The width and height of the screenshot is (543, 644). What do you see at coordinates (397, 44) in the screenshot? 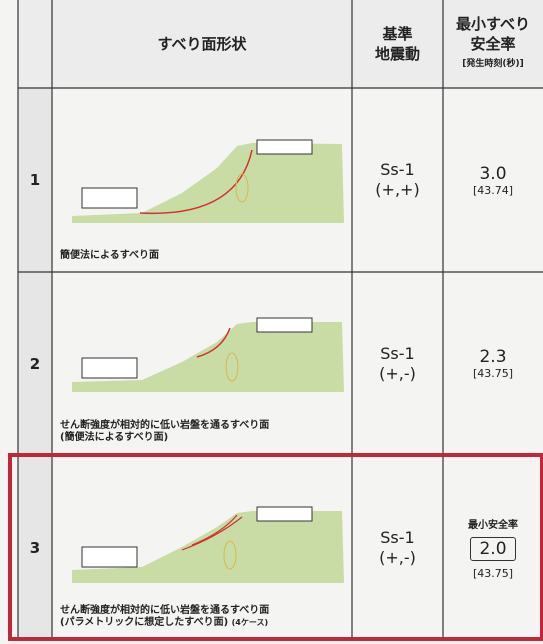
I see `header-motion: 基準 地震動` at bounding box center [397, 44].